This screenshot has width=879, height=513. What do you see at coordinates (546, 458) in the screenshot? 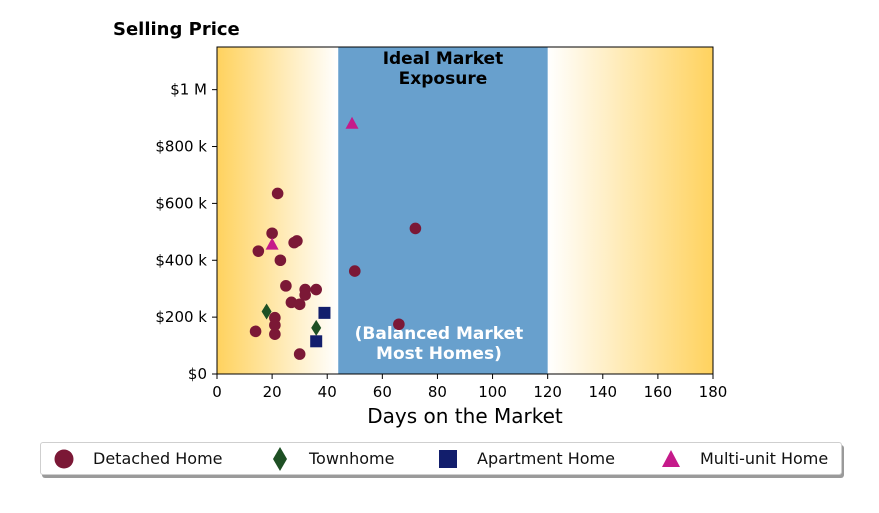
I see `legend-label: Apartment Home` at bounding box center [546, 458].